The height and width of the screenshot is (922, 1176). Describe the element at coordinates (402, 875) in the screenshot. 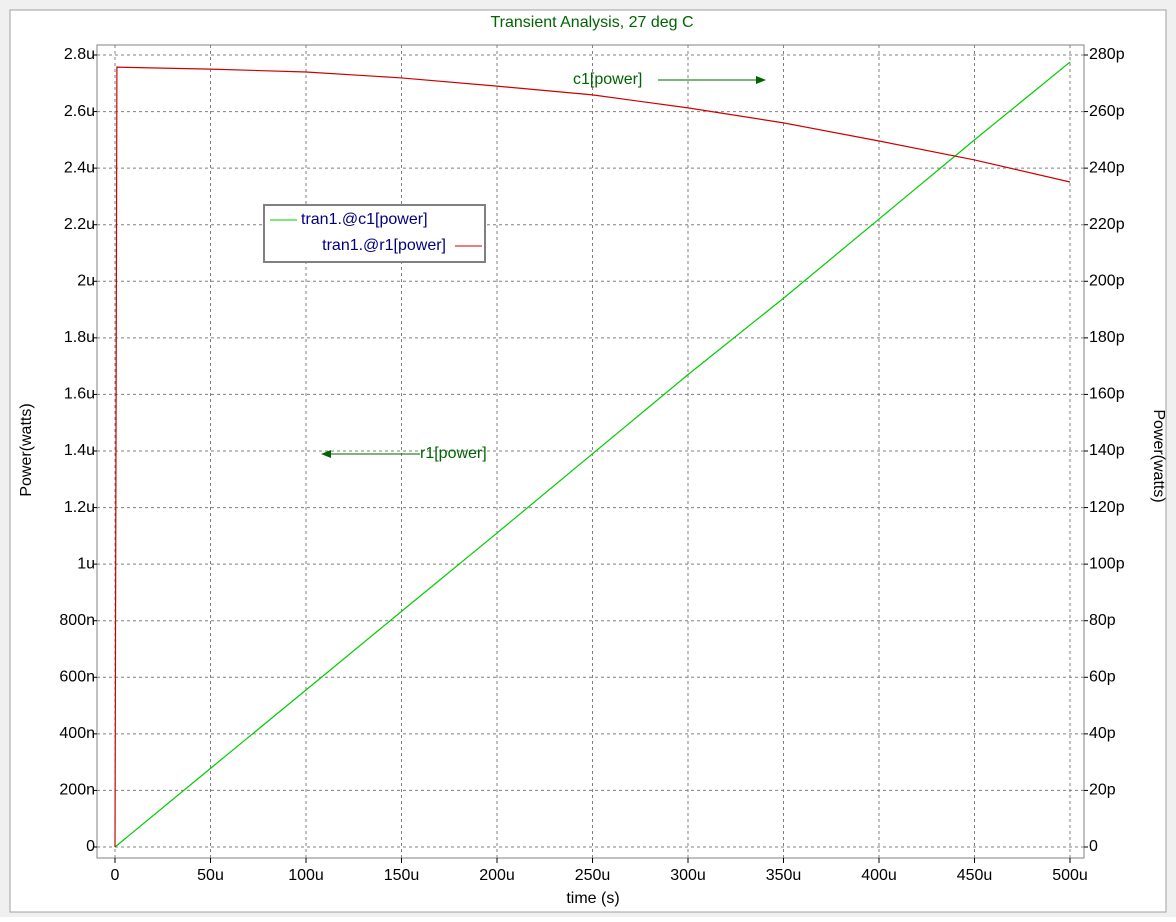

I see `x-tick-label: 150u` at that location.